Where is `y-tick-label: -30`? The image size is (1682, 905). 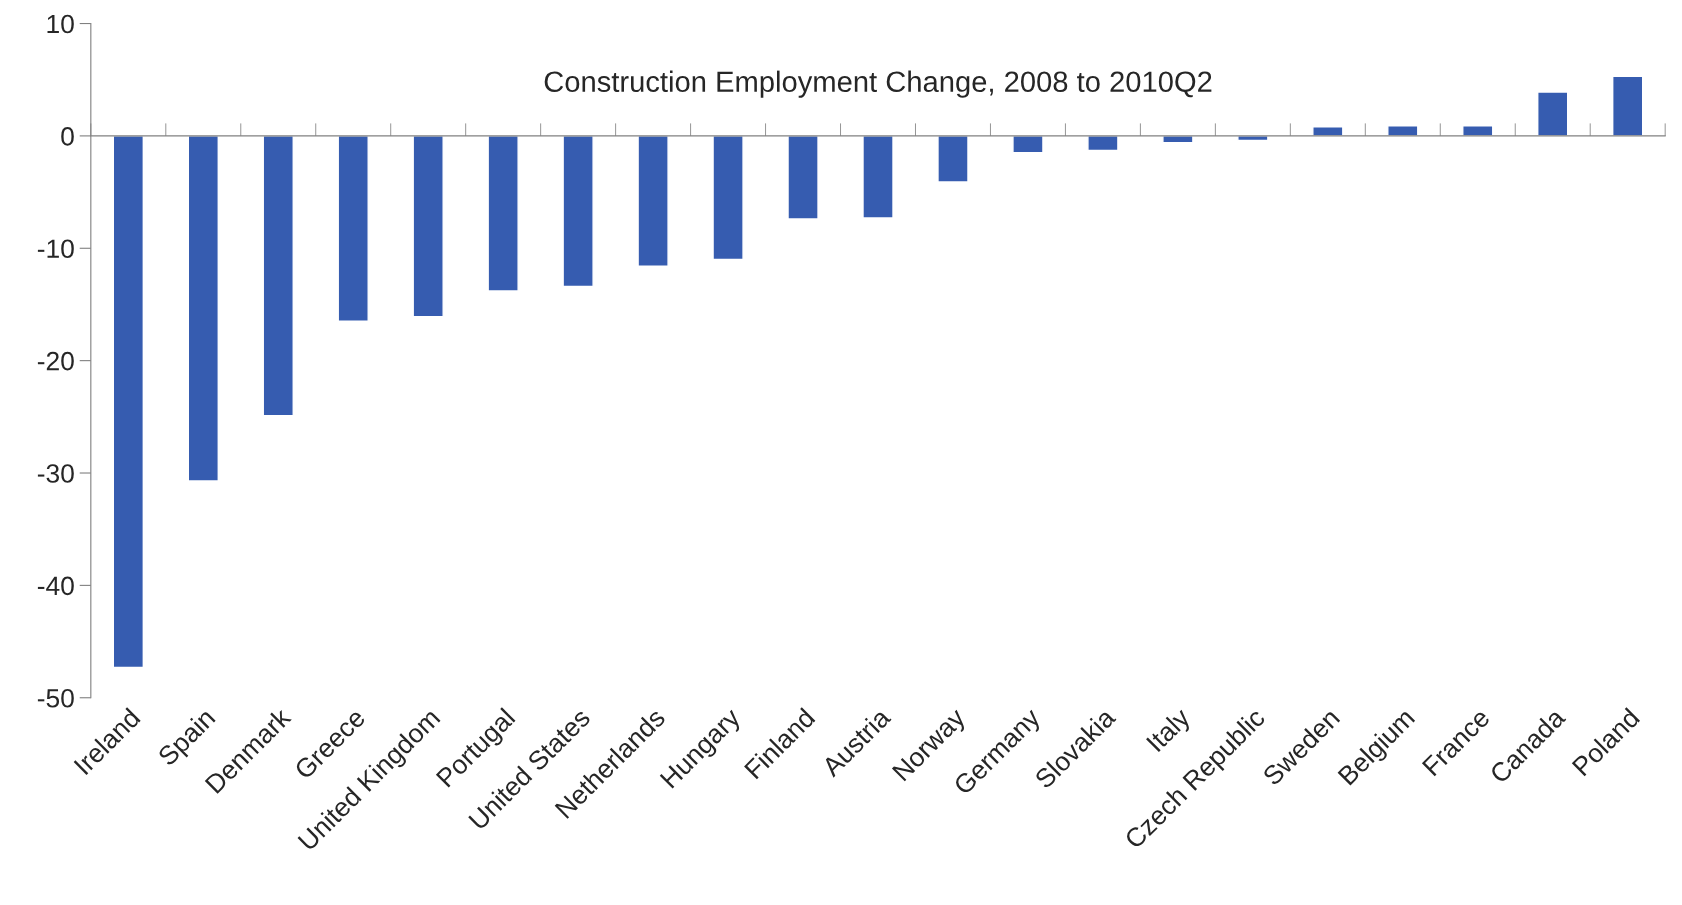
y-tick-label: -30 is located at coordinates (55, 473).